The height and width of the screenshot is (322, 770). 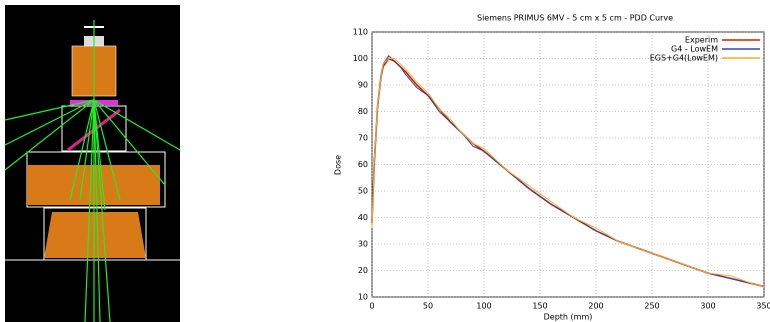 What do you see at coordinates (428, 306) in the screenshot?
I see `x-tick-label: 50` at bounding box center [428, 306].